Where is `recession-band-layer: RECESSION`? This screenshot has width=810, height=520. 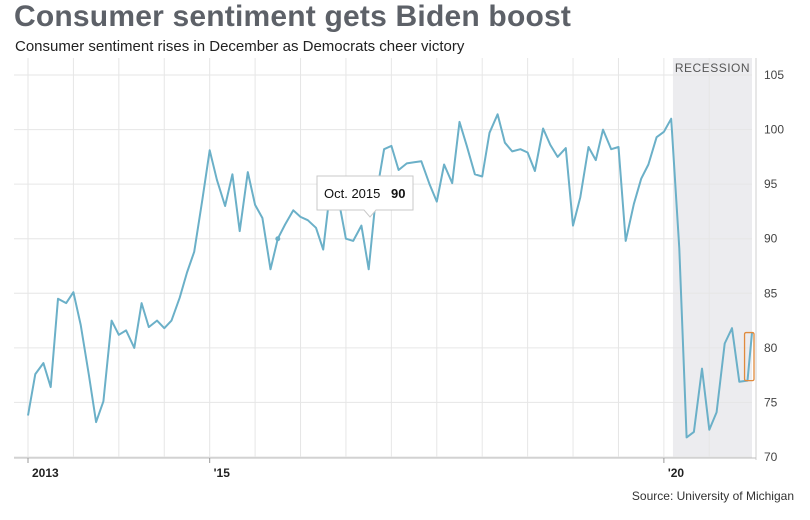 recession-band-layer: RECESSION is located at coordinates (712, 257).